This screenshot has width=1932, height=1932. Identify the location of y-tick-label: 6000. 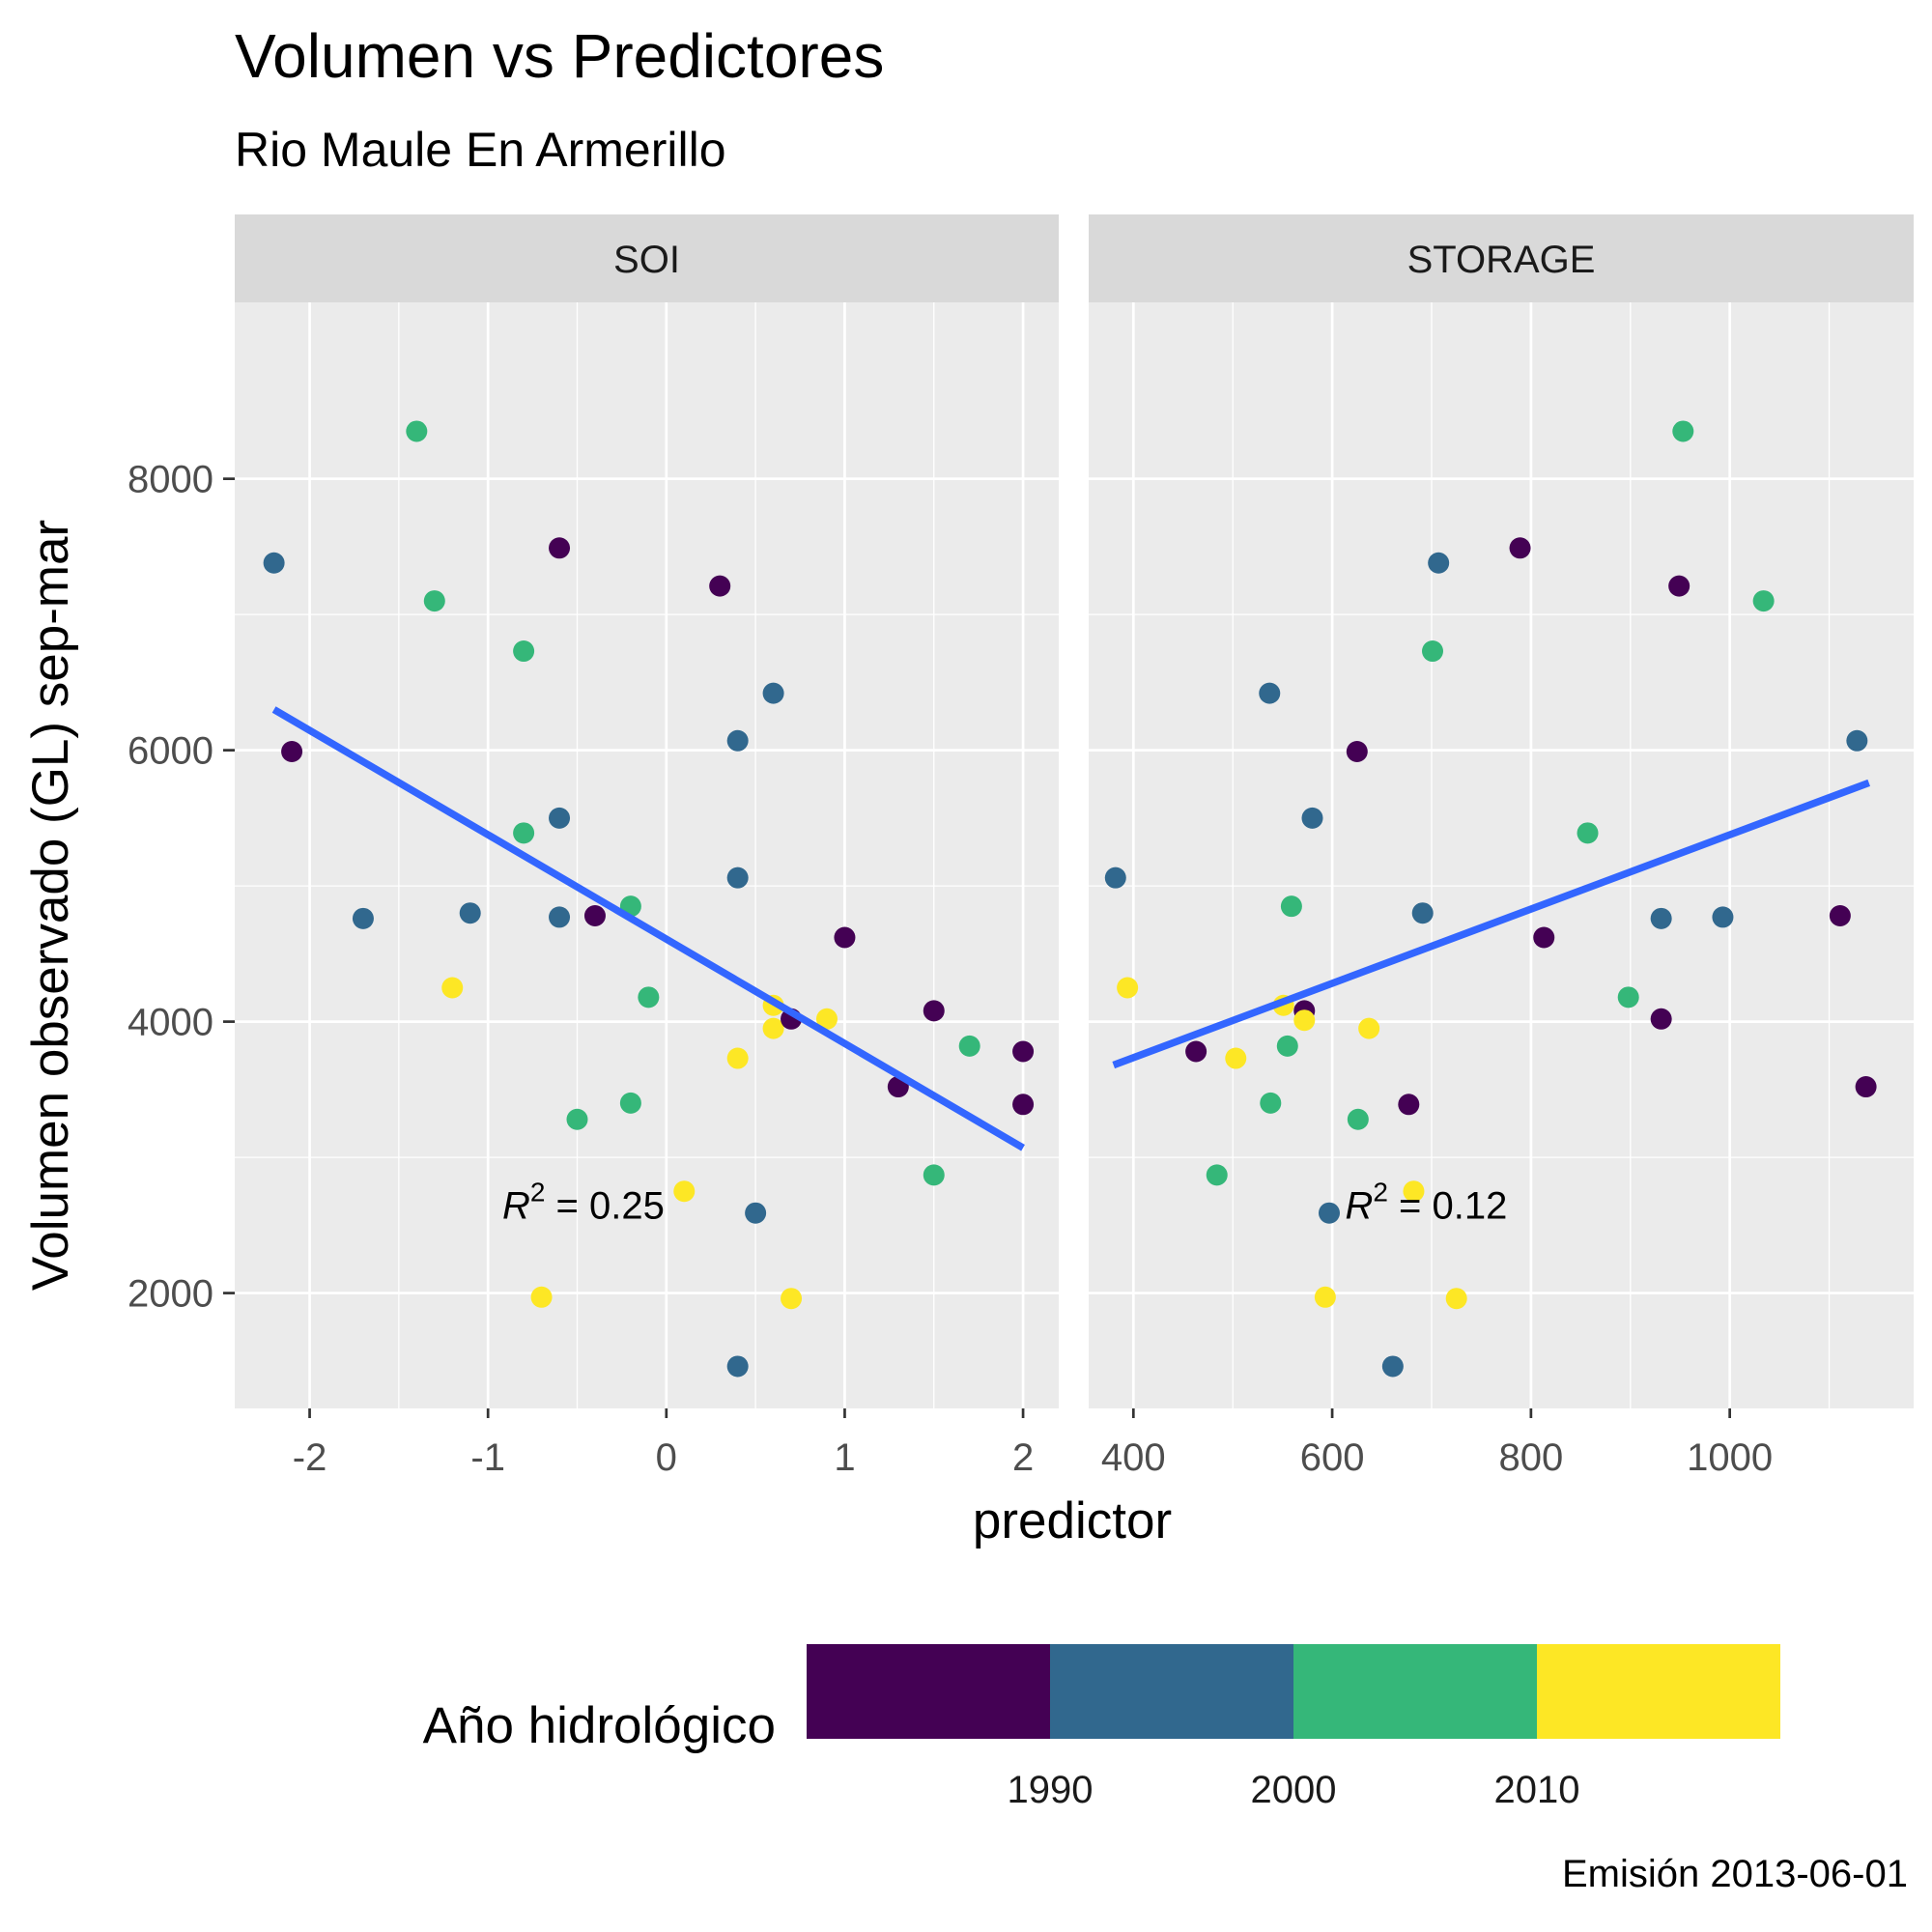
(170, 751).